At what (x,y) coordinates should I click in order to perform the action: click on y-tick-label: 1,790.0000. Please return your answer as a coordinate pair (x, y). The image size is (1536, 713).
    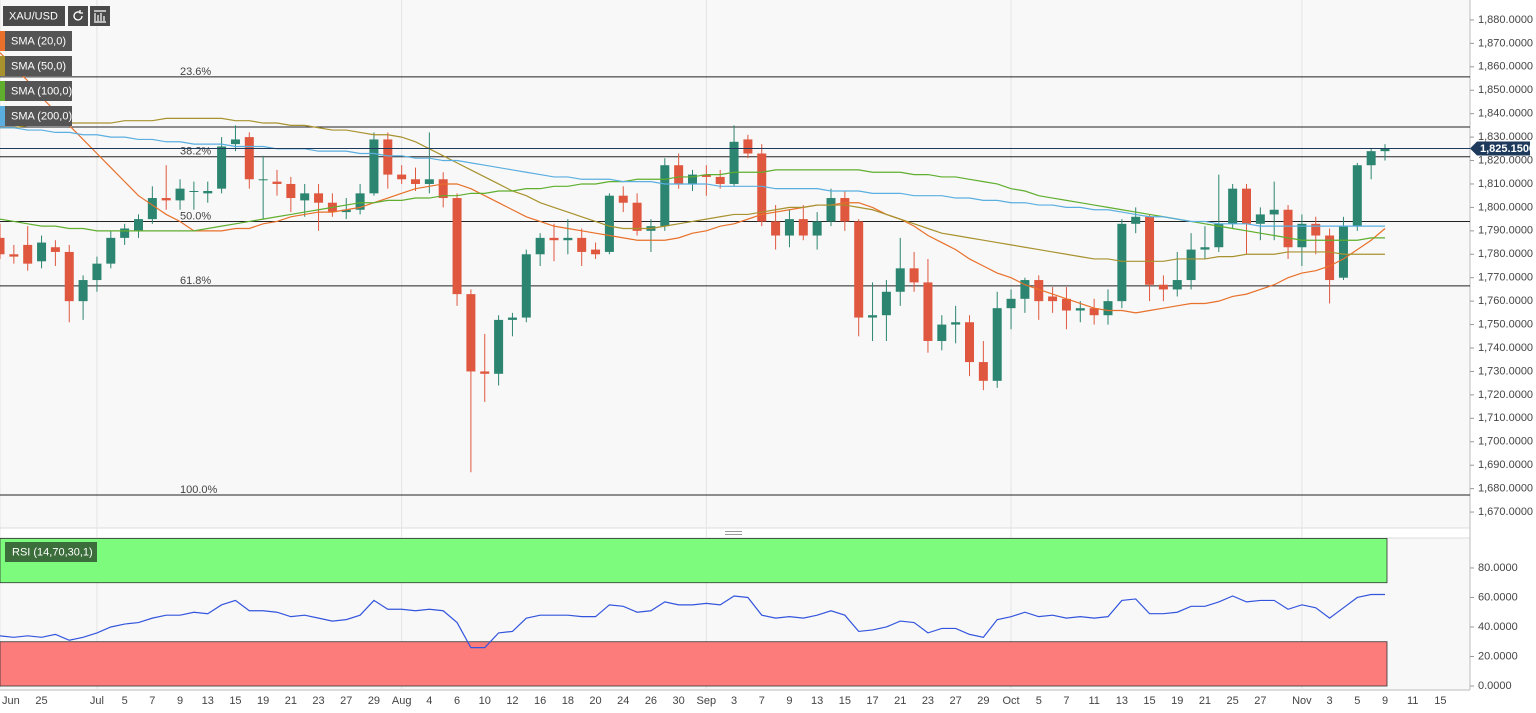
    Looking at the image, I should click on (1505, 231).